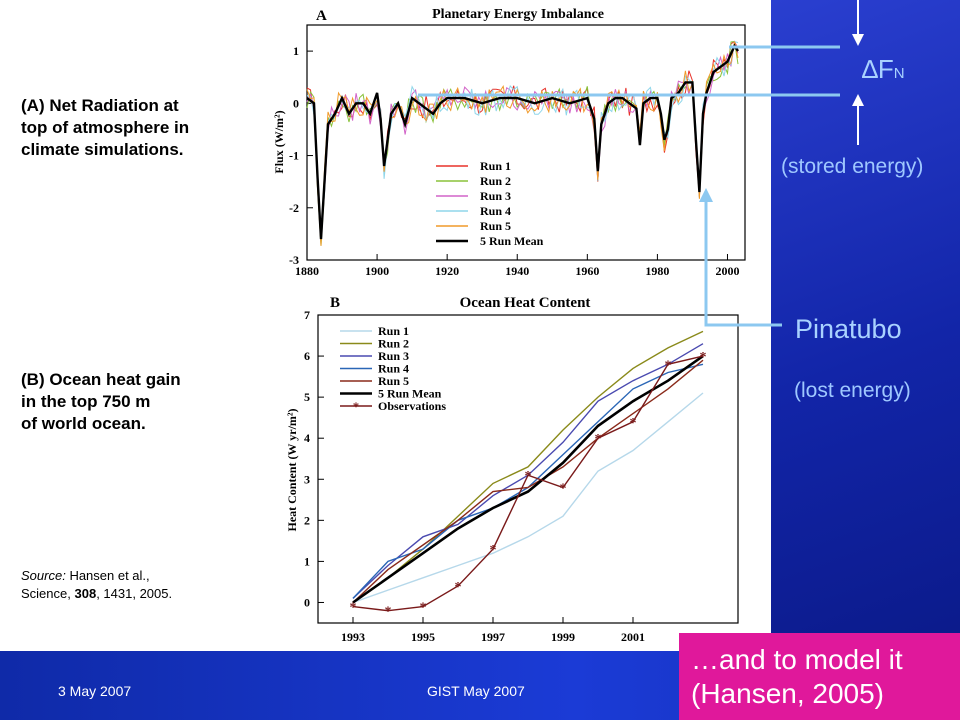  What do you see at coordinates (706, 195) in the screenshot?
I see `pinatubo-arrow-icon` at bounding box center [706, 195].